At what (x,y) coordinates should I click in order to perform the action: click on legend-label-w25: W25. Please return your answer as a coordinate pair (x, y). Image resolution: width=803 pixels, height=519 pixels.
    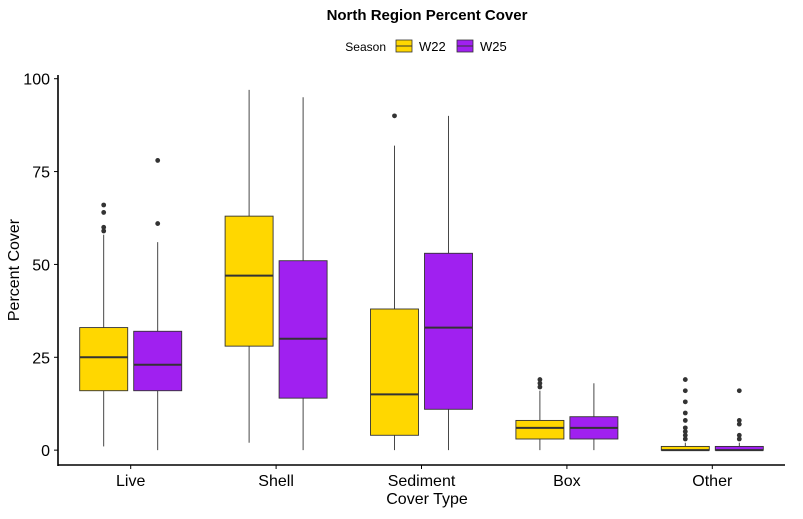
    Looking at the image, I should click on (493, 46).